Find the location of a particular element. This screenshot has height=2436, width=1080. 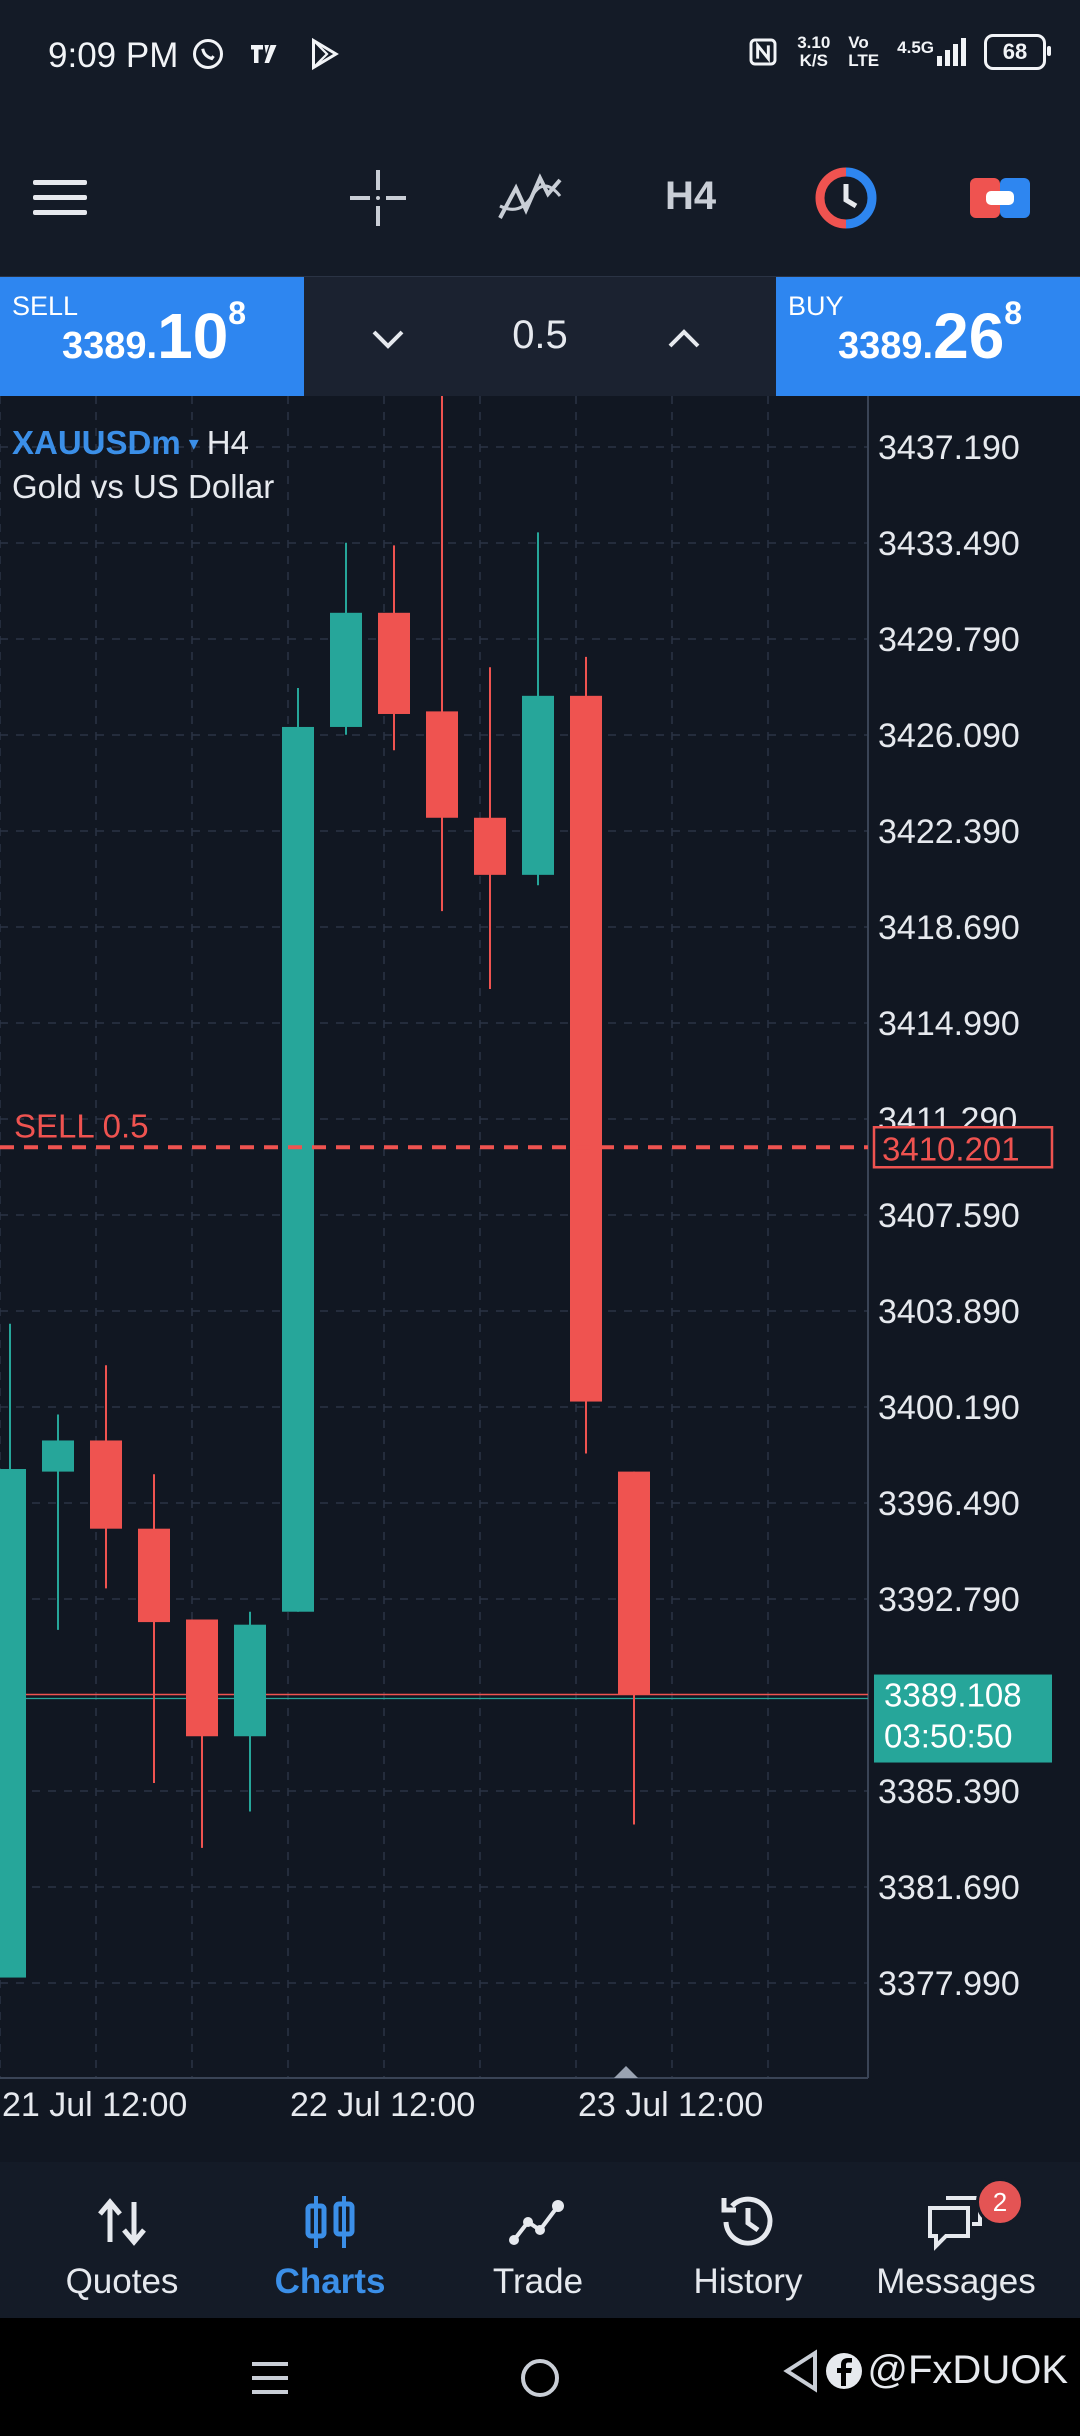

candle-countdown: 03:50:50 is located at coordinates (948, 1736).